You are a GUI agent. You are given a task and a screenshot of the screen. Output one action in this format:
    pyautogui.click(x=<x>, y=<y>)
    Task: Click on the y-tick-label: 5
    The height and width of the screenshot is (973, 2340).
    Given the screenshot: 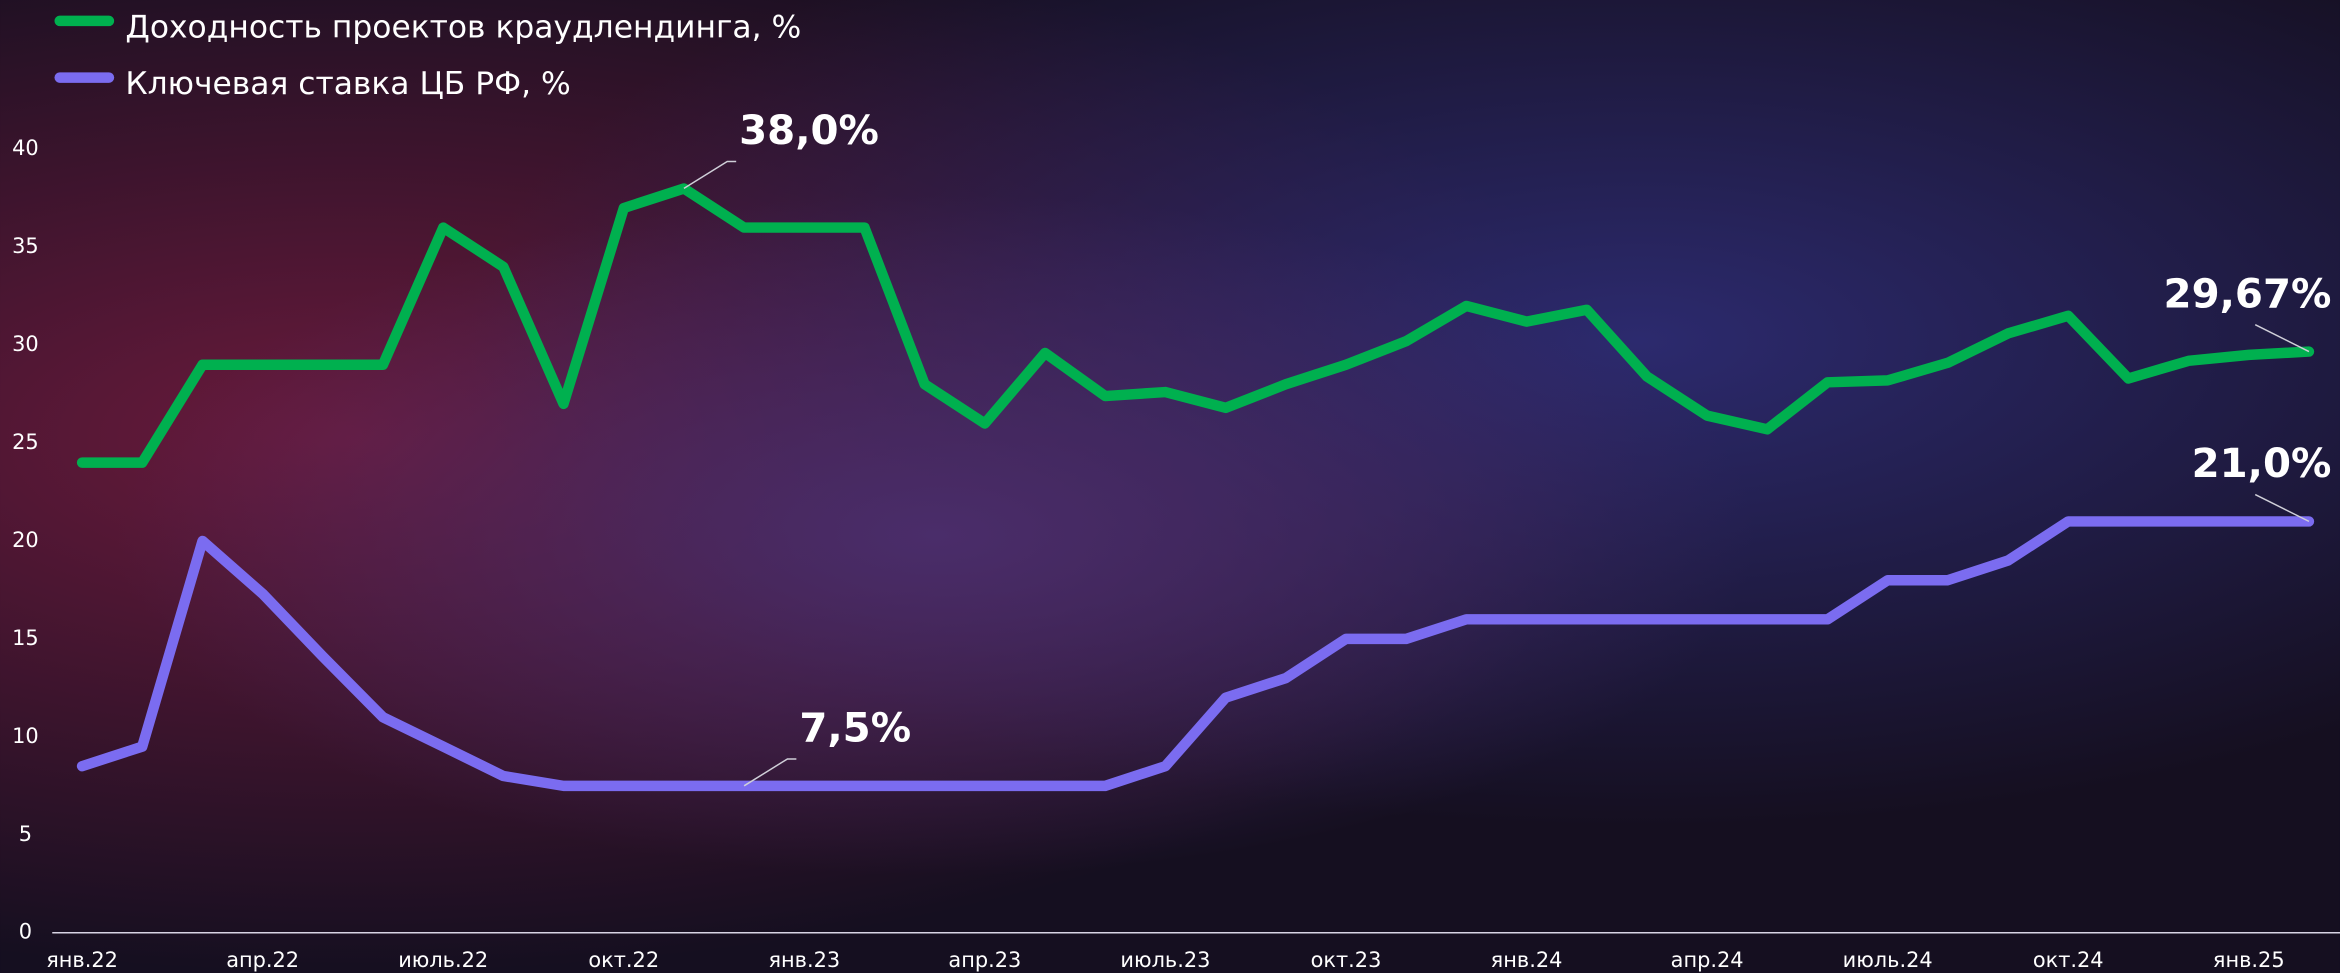 What is the action you would take?
    pyautogui.click(x=25, y=834)
    